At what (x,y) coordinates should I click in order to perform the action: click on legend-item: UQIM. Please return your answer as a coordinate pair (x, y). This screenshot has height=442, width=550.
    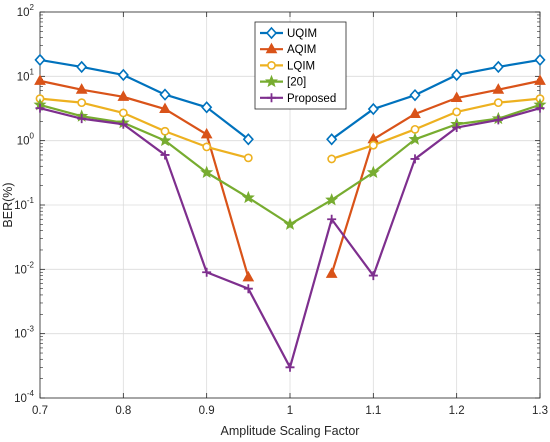
    Looking at the image, I should click on (288, 33).